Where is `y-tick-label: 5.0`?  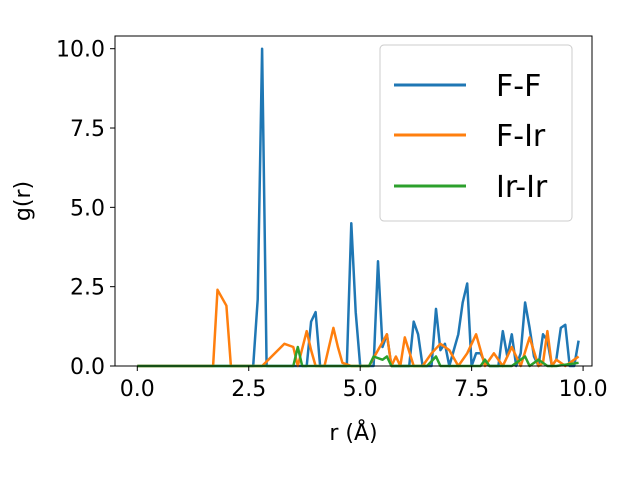 y-tick-label: 5.0 is located at coordinates (87, 208).